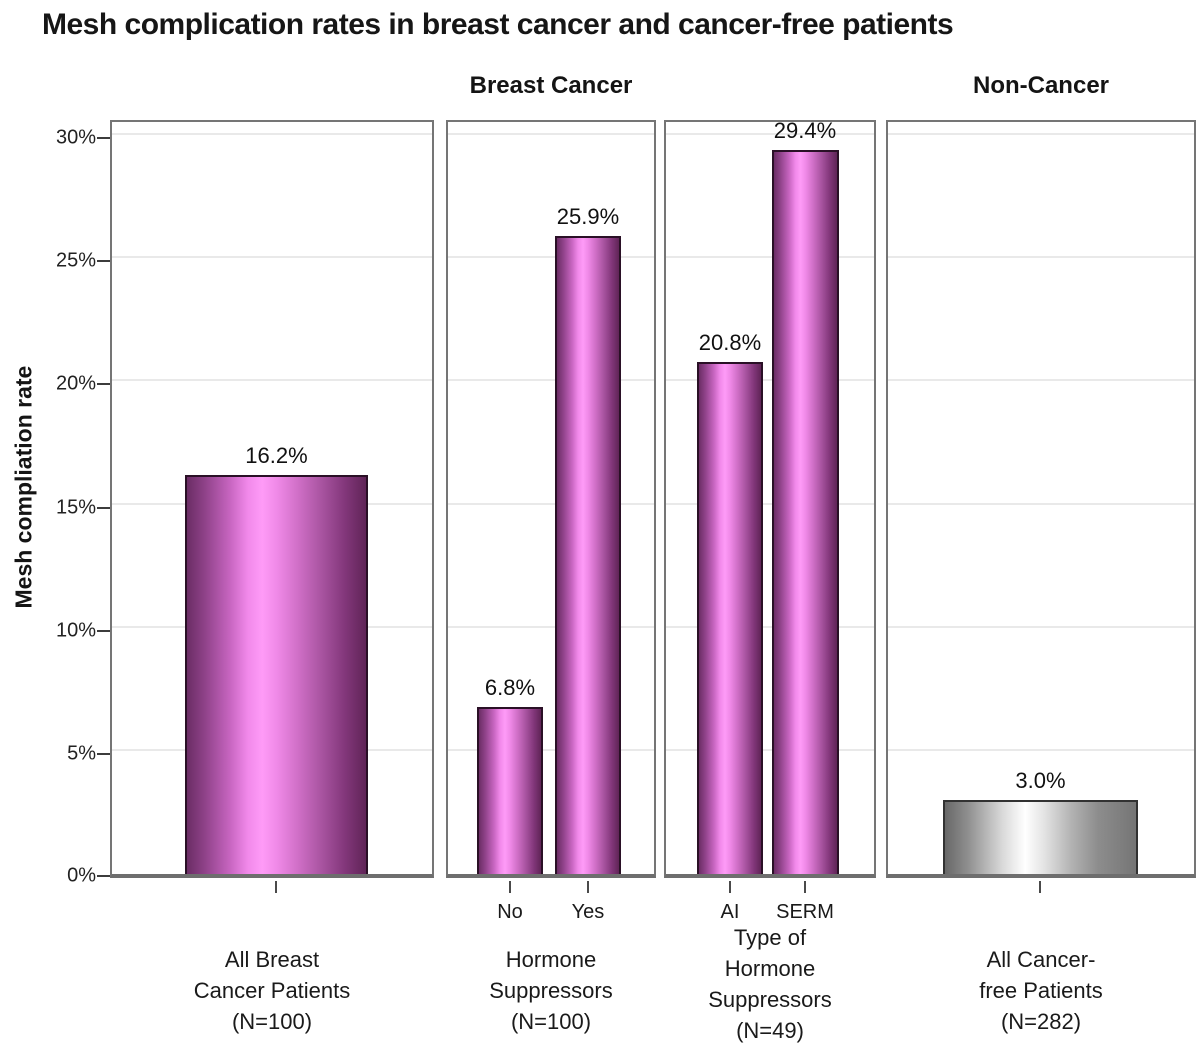 The width and height of the screenshot is (1200, 1044). What do you see at coordinates (588, 912) in the screenshot?
I see `category-label-yes: Yes` at bounding box center [588, 912].